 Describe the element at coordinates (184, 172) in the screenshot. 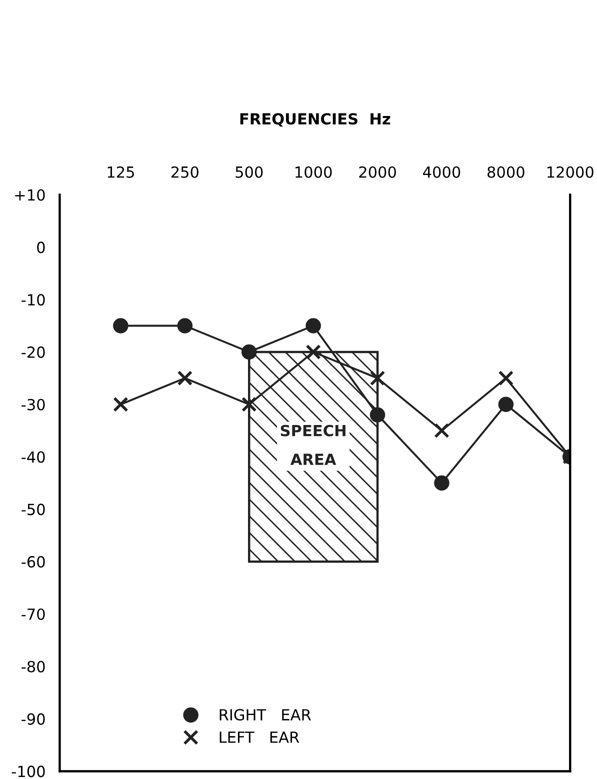

I see `x-tick-label: 250` at that location.